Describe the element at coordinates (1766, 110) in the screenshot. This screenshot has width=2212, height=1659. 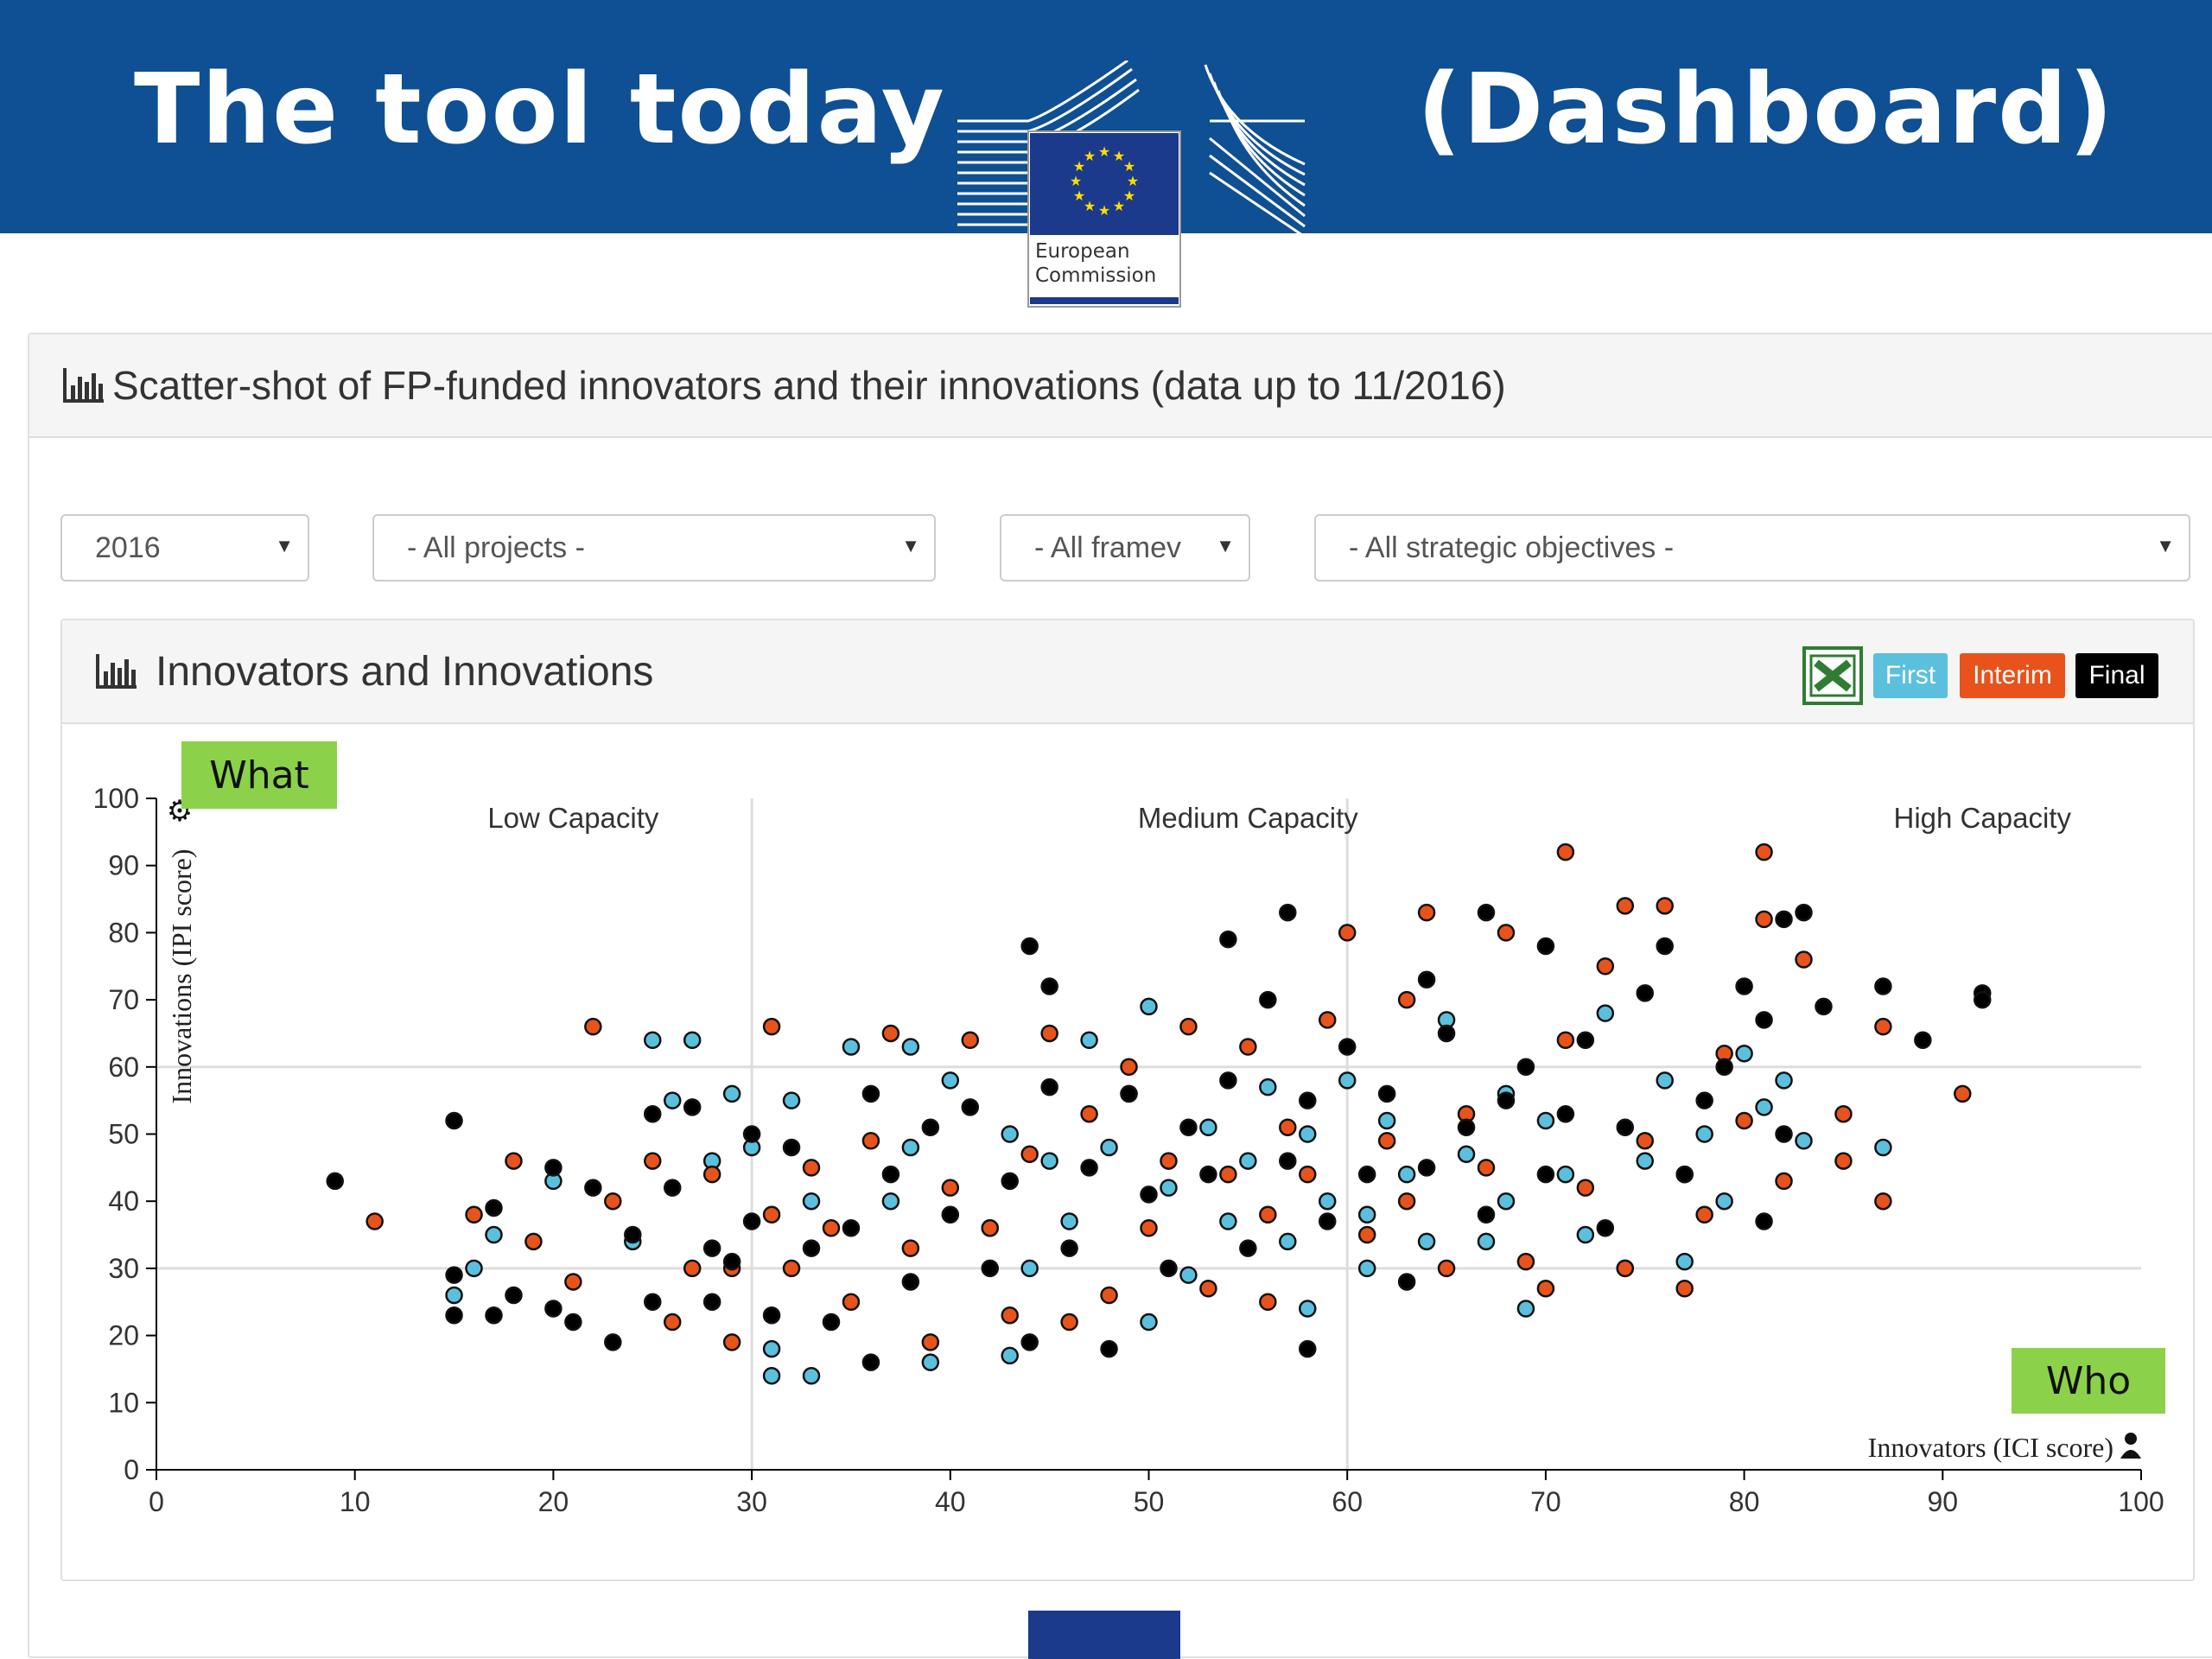
I see `slide-title-right: (Dashboard)` at that location.